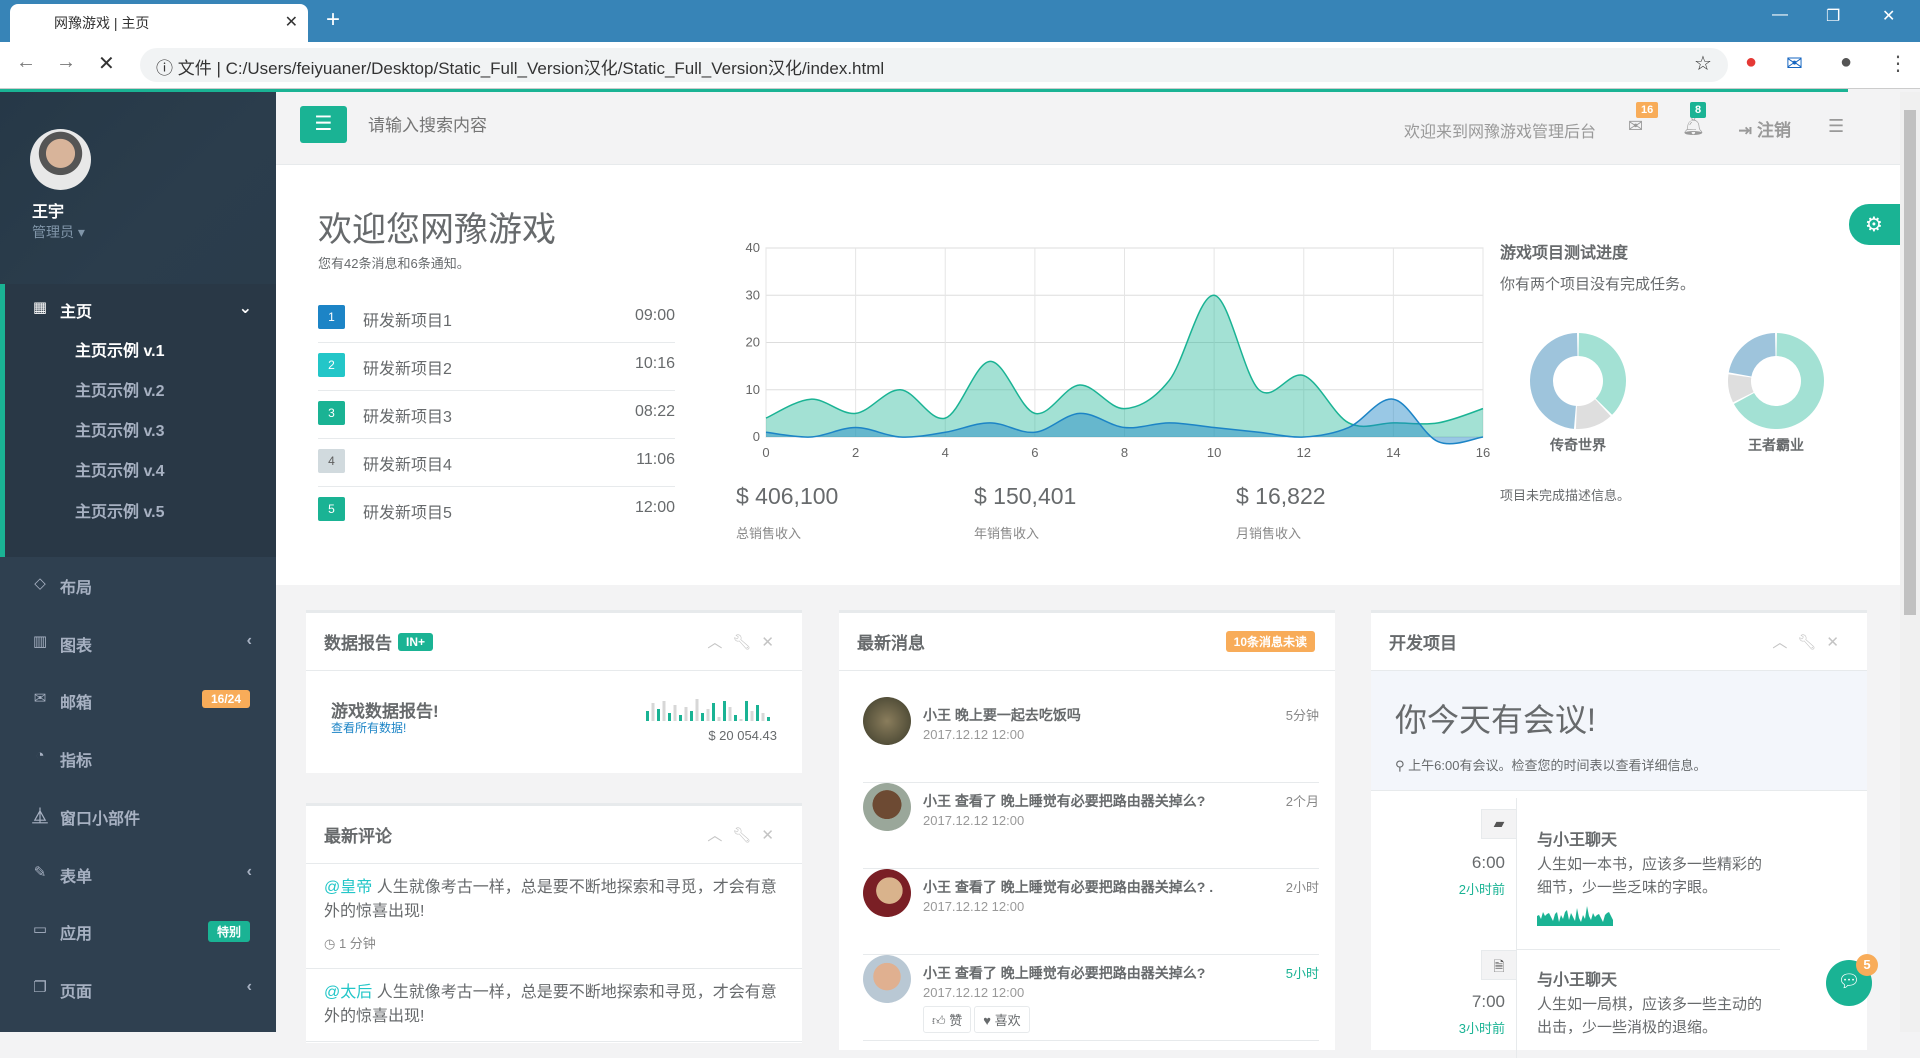 The width and height of the screenshot is (1920, 1058). Describe the element at coordinates (568, 126) in the screenshot. I see `search-input` at that location.